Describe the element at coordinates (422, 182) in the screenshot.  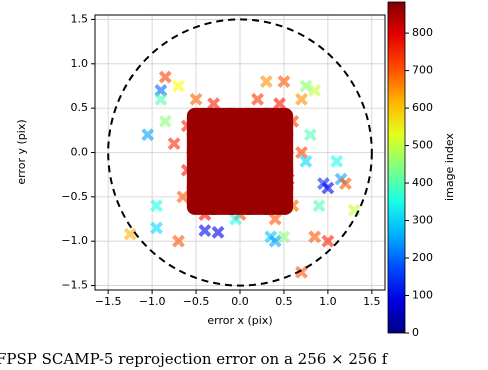
I see `colorbar-tick-label: 400` at that location.